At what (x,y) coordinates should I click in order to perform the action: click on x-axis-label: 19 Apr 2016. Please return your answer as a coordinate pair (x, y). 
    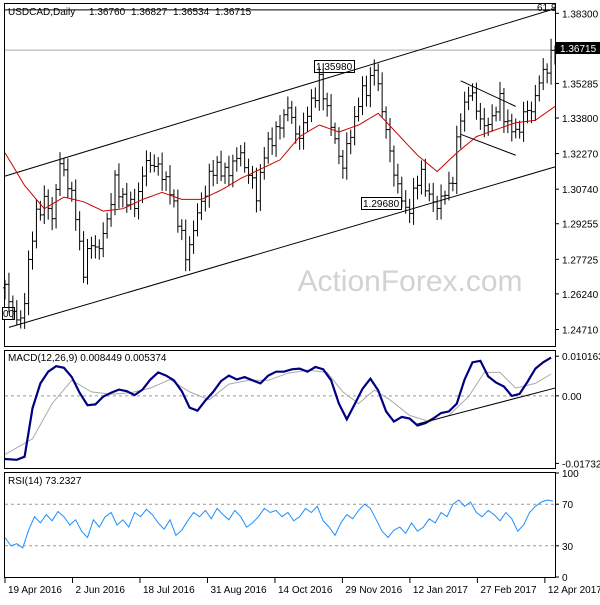
    Looking at the image, I should click on (35, 590).